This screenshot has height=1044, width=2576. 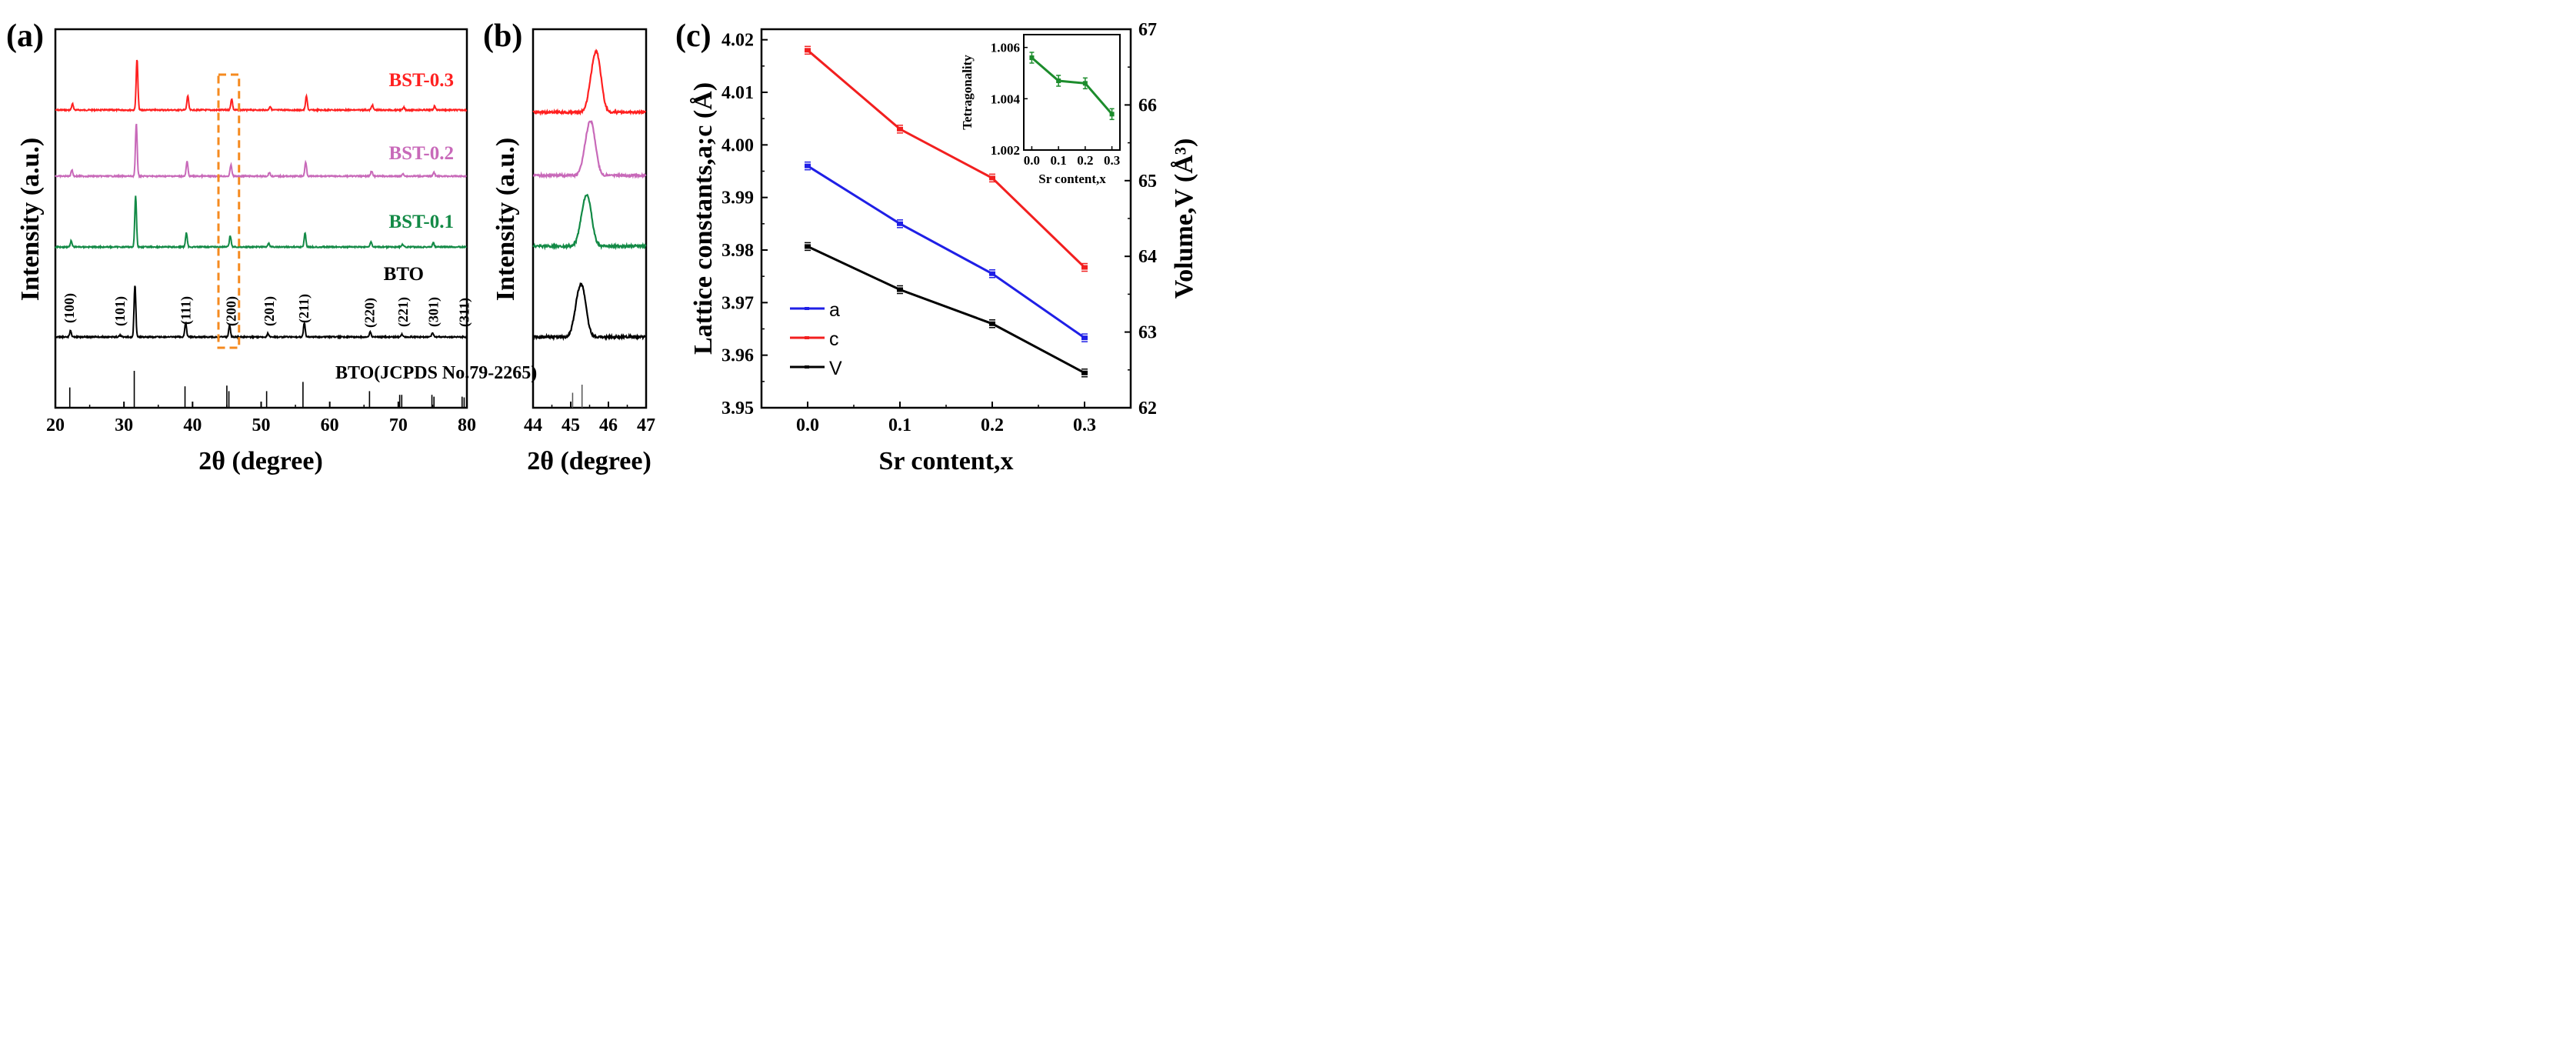 What do you see at coordinates (737, 251) in the screenshot?
I see `panel-c-ytick-label: 3.98` at bounding box center [737, 251].